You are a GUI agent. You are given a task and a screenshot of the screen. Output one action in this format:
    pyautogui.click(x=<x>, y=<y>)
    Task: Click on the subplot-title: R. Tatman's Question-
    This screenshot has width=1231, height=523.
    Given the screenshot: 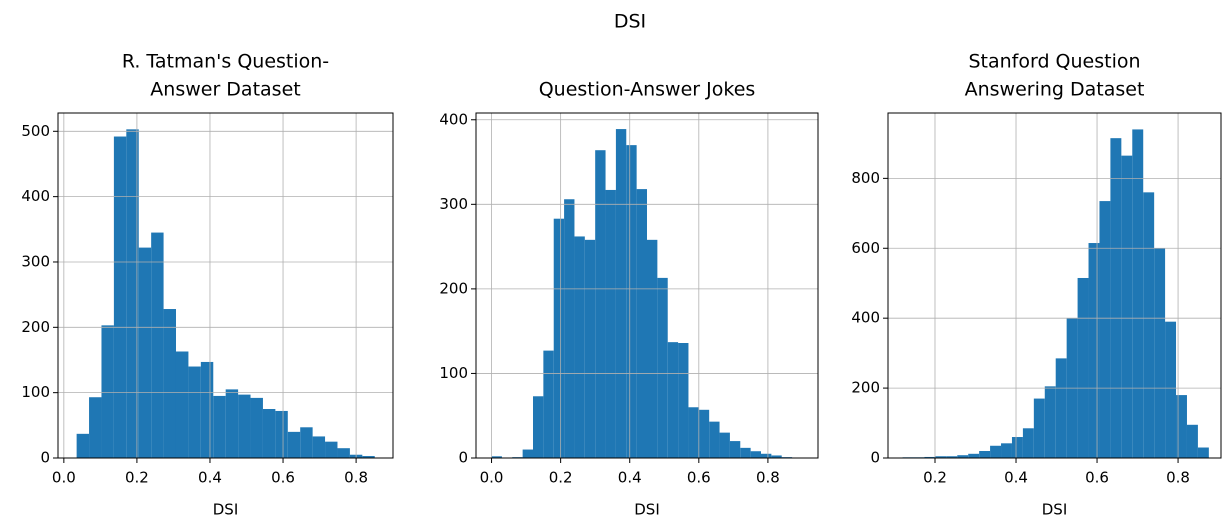 What is the action you would take?
    pyautogui.click(x=225, y=62)
    